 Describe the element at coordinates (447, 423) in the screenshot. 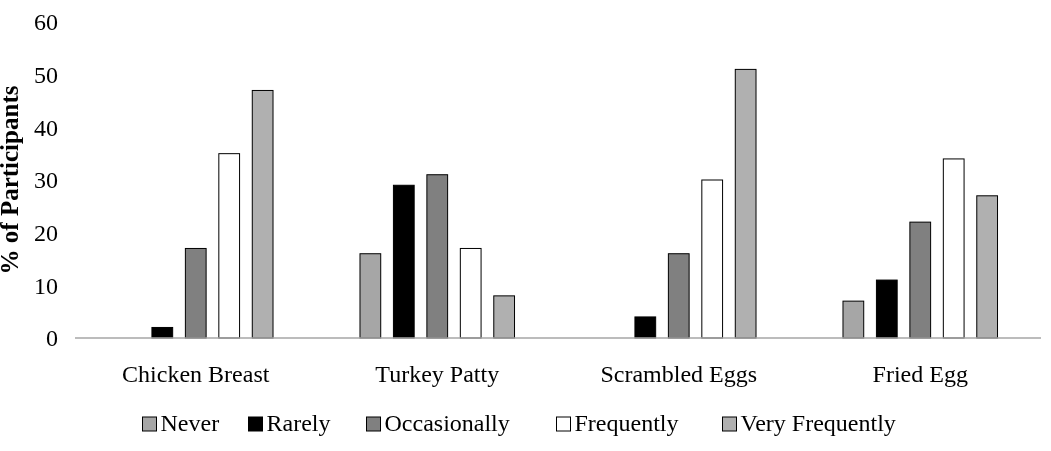

I see `legend-label: Occasionally` at that location.